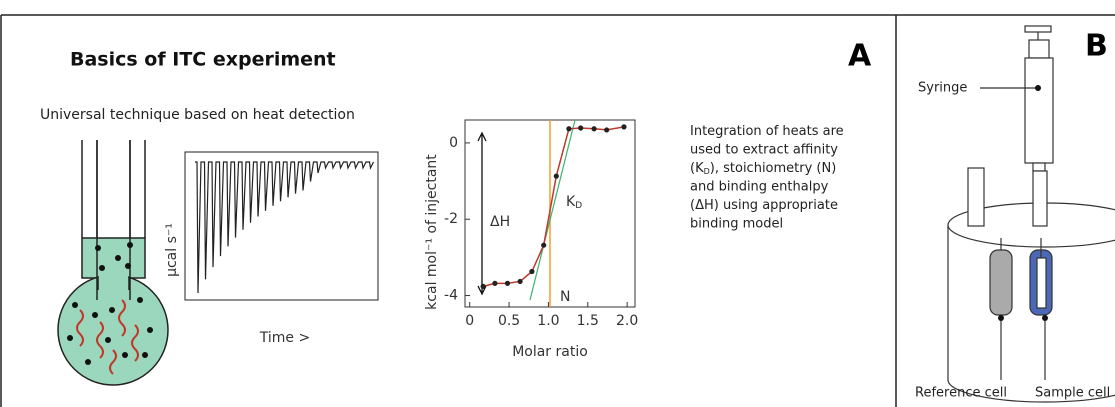  Describe the element at coordinates (432, 232) in the screenshot. I see `y-axis-label: kcal mol⁻¹ of injectant` at that location.